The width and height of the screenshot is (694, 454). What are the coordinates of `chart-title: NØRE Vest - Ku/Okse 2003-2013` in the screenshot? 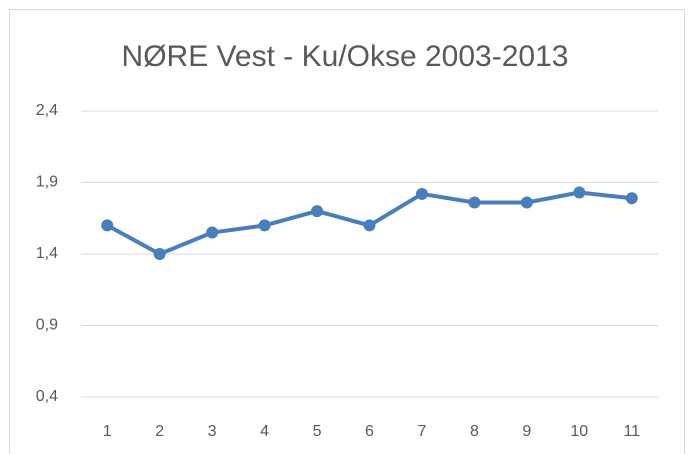 It's located at (345, 56).